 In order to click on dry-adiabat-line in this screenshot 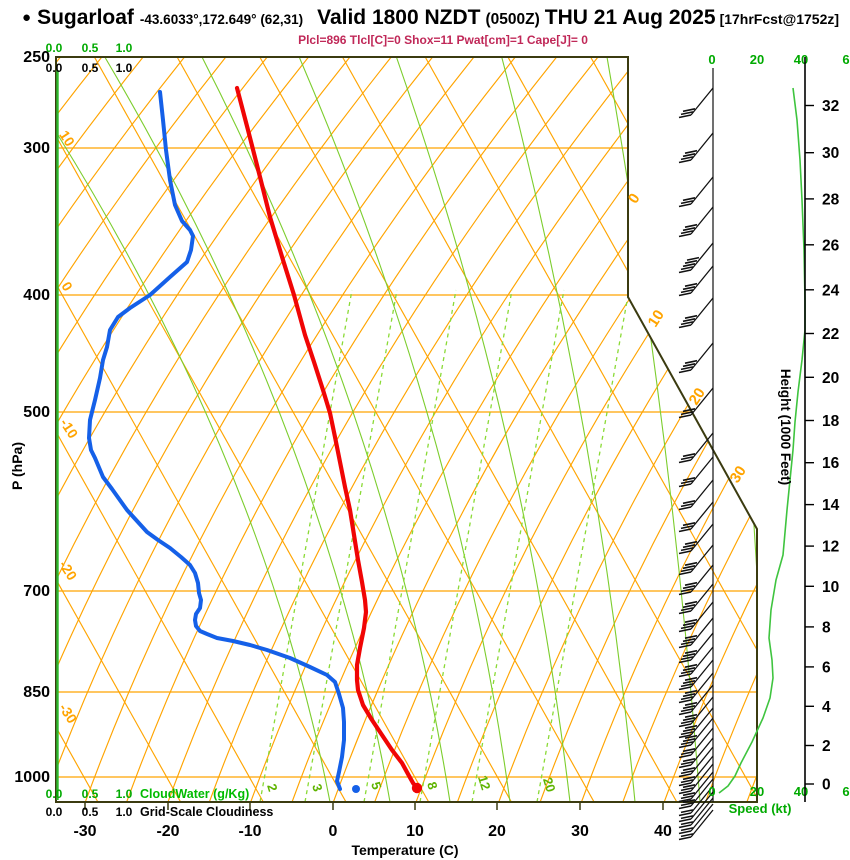, I will do `click(119, 429)`.